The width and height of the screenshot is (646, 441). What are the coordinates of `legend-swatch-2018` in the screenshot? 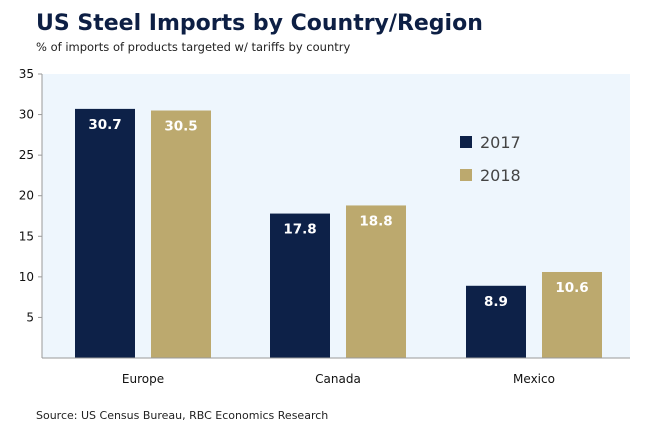 It's located at (466, 175).